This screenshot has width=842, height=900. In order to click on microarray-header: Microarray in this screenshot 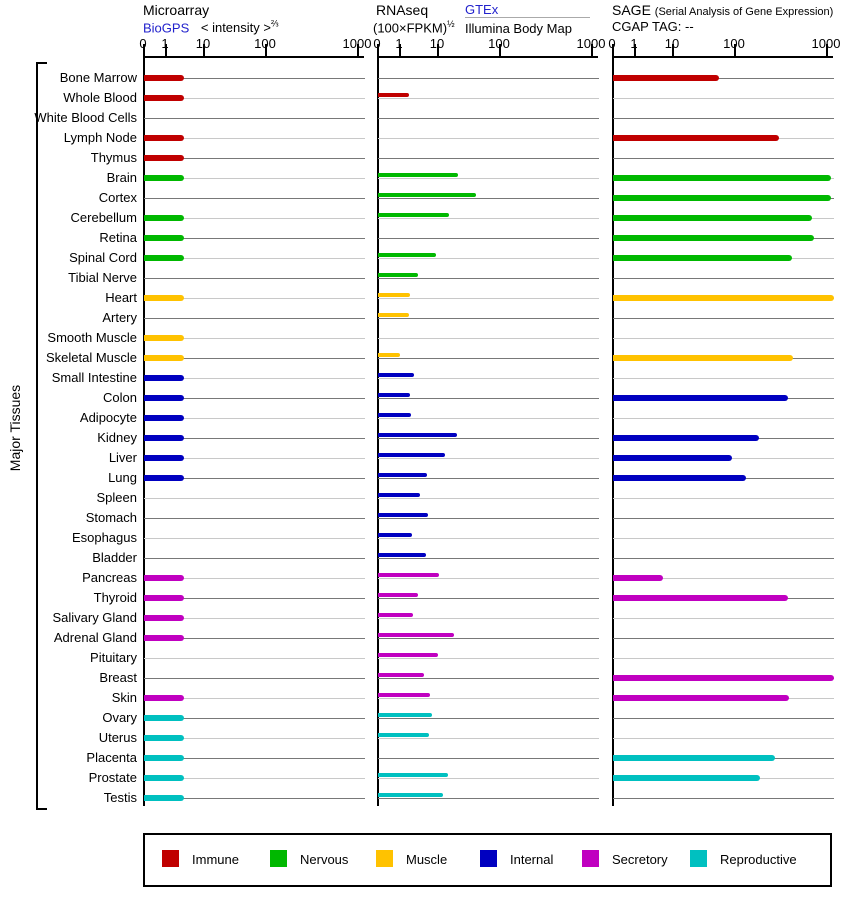, I will do `click(176, 10)`.